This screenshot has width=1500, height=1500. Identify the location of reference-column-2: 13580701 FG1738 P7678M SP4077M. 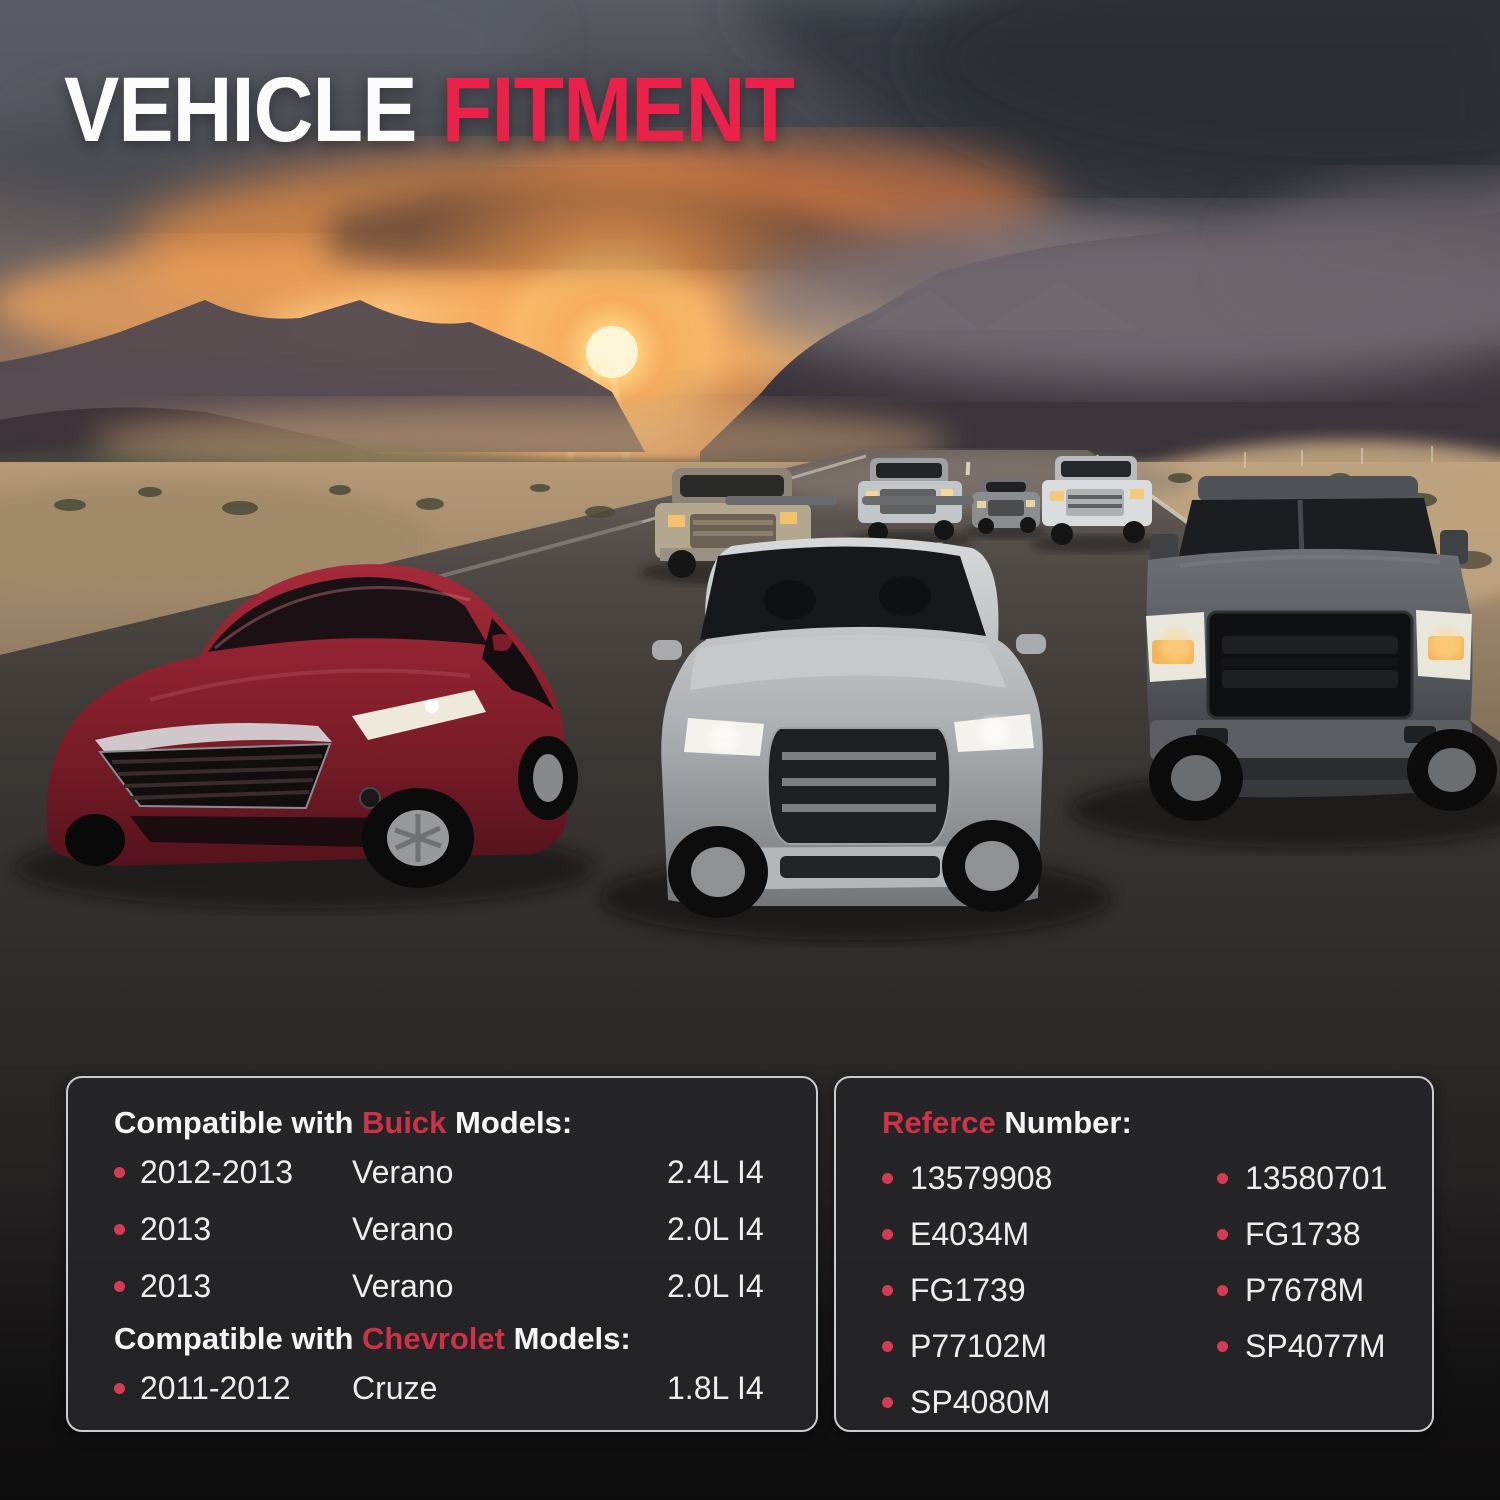
(1314, 1290).